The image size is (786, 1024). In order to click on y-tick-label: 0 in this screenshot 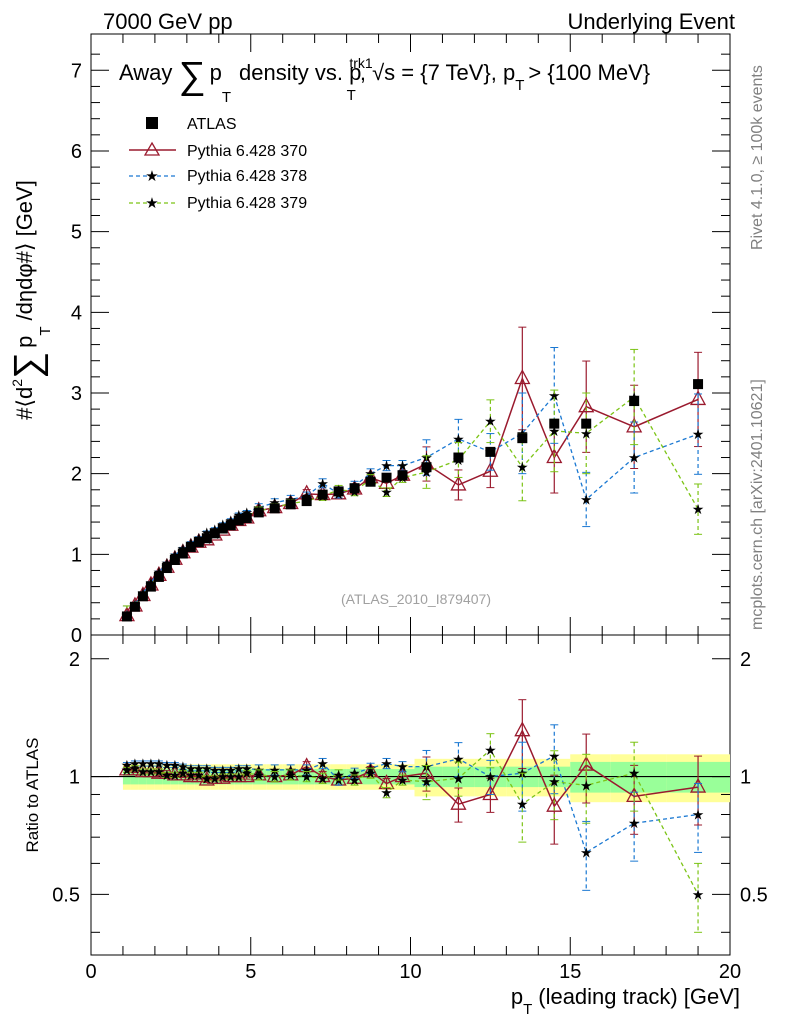, I will do `click(76, 636)`.